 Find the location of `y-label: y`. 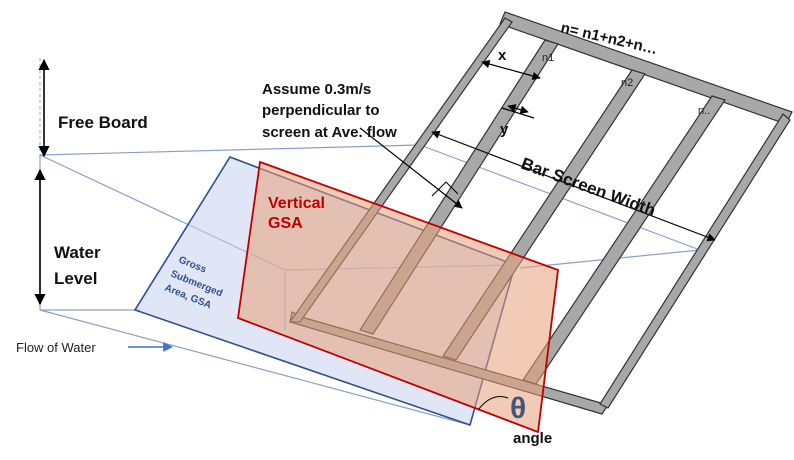

y-label: y is located at coordinates (504, 129).